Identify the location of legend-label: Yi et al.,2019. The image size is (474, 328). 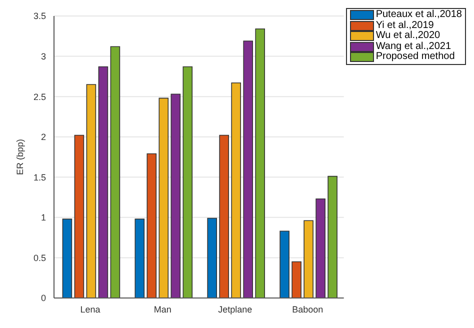
(405, 25).